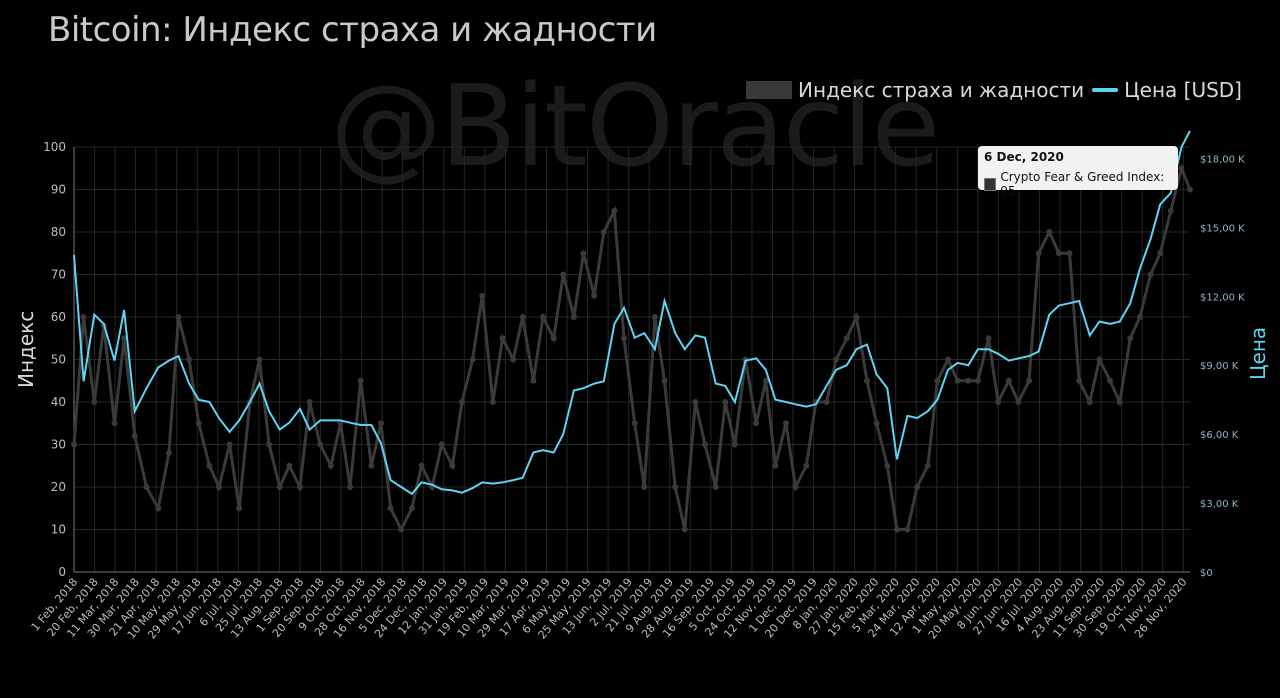 The height and width of the screenshot is (698, 1280). What do you see at coordinates (62, 572) in the screenshot?
I see `y-tick-label: 0` at bounding box center [62, 572].